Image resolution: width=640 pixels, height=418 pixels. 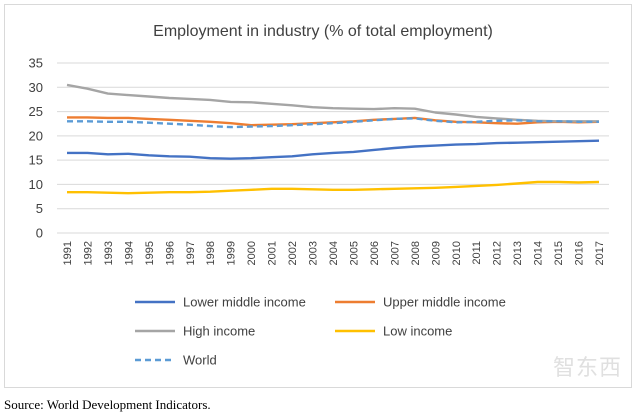 I want to click on x-tick-1998: 1998, so click(x=211, y=253).